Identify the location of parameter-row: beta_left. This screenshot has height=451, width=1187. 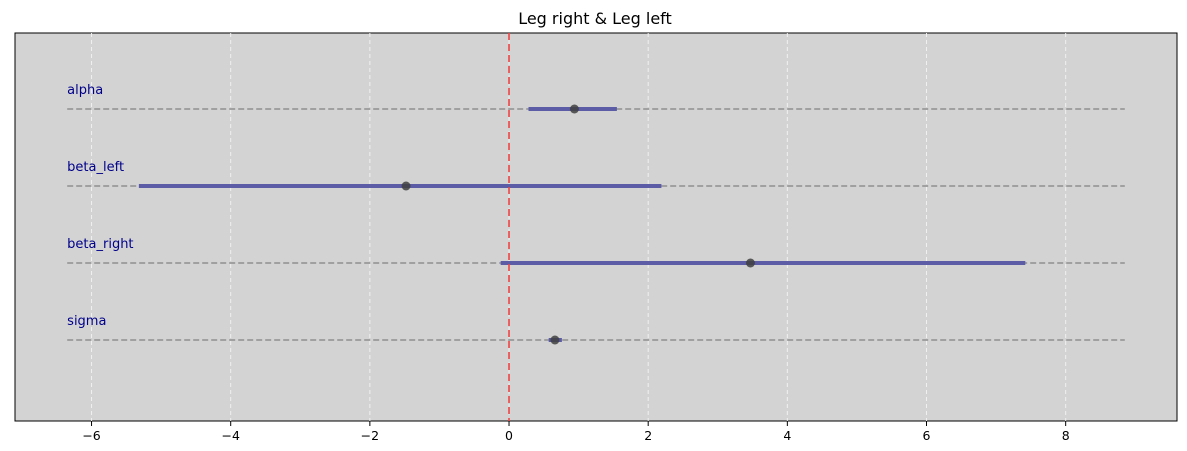
(596, 175).